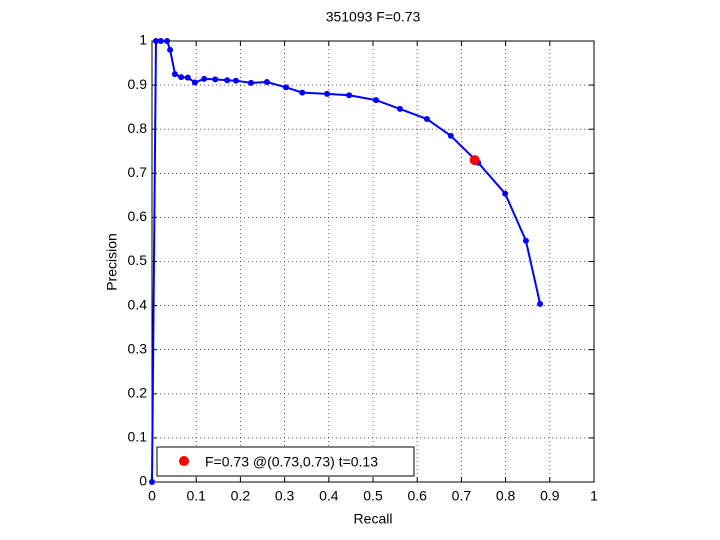 This screenshot has width=720, height=540. I want to click on x-tick-label: 1, so click(594, 496).